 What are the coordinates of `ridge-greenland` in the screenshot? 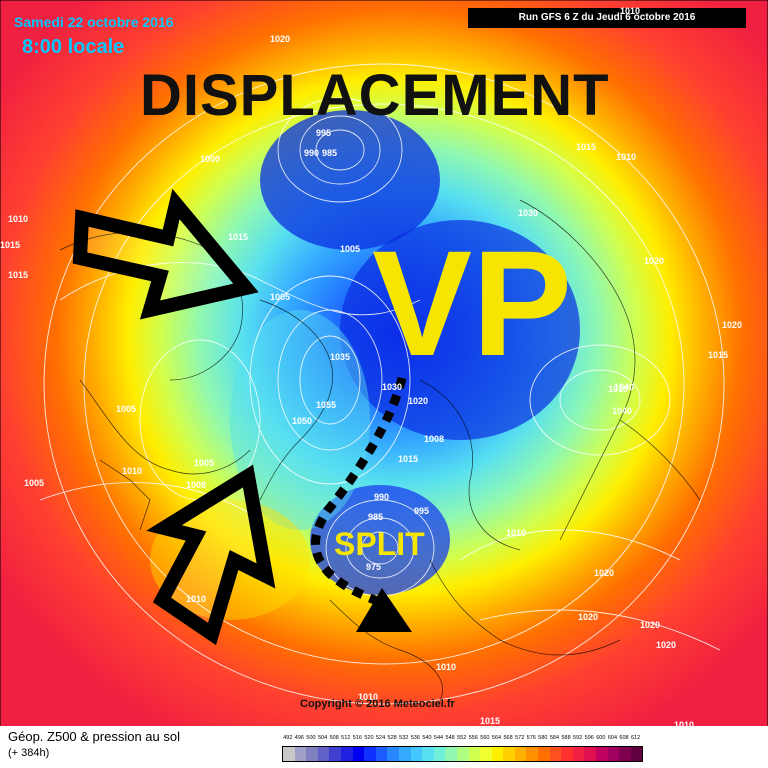 It's located at (300, 420).